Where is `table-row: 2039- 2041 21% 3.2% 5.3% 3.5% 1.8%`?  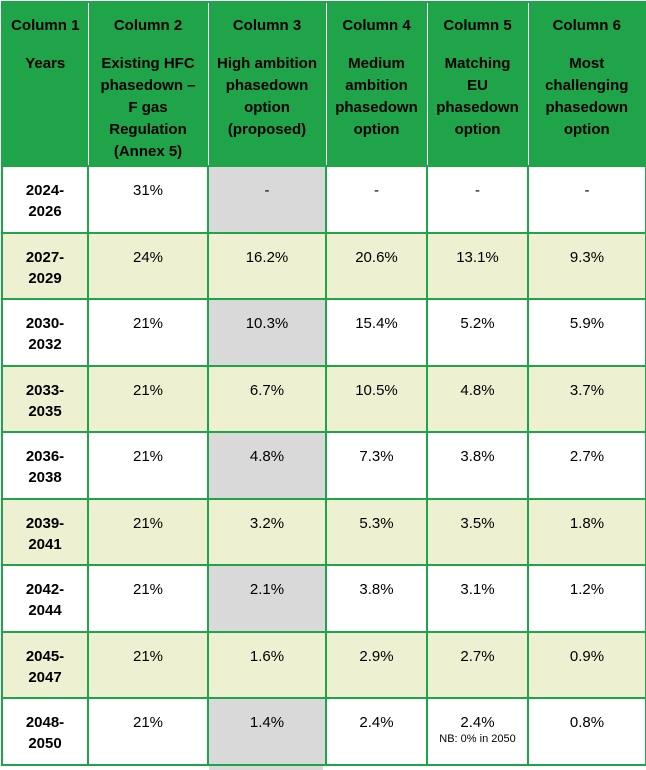
table-row: 2039- 2041 21% 3.2% 5.3% 3.5% 1.8% is located at coordinates (323, 531).